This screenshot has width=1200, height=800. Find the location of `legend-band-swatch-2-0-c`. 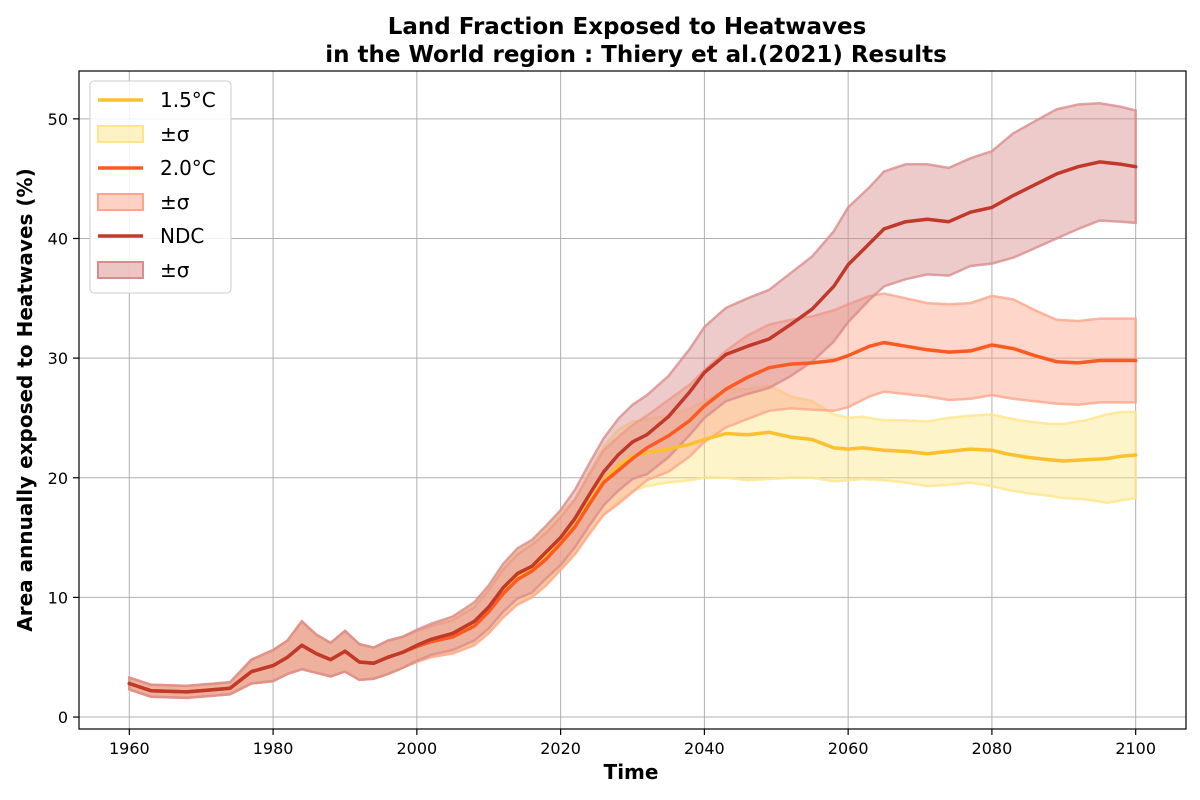

legend-band-swatch-2-0-c is located at coordinates (120, 202).